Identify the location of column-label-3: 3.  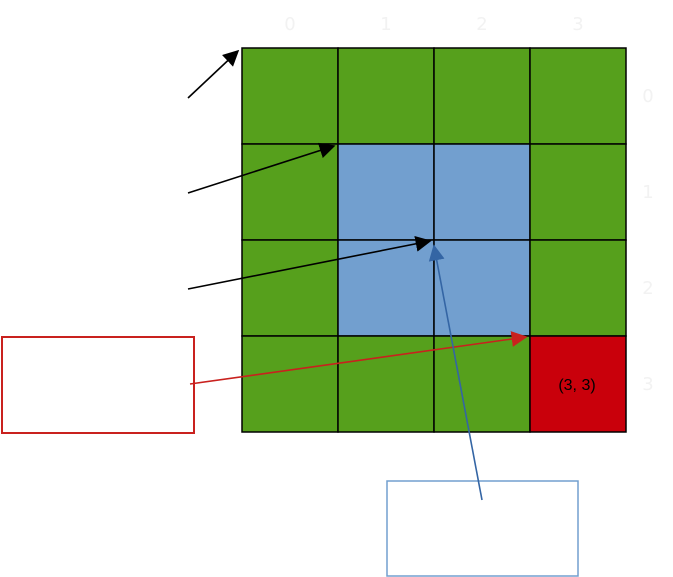
(577, 24).